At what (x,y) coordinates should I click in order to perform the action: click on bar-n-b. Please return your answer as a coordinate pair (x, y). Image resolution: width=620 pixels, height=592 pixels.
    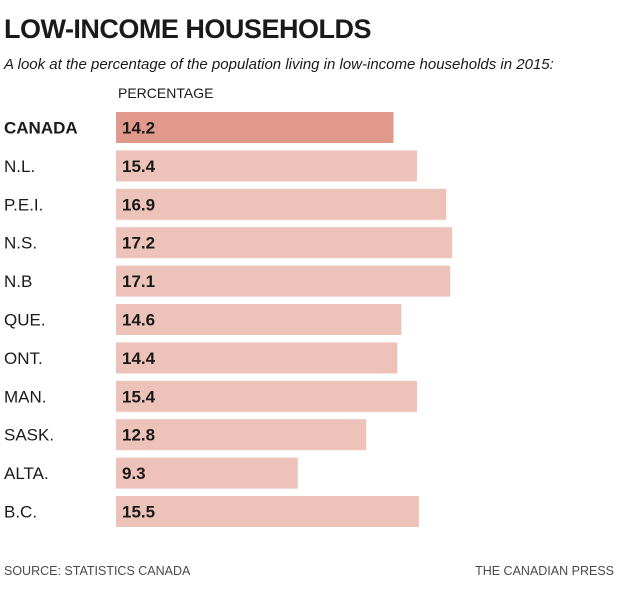
    Looking at the image, I should click on (283, 281).